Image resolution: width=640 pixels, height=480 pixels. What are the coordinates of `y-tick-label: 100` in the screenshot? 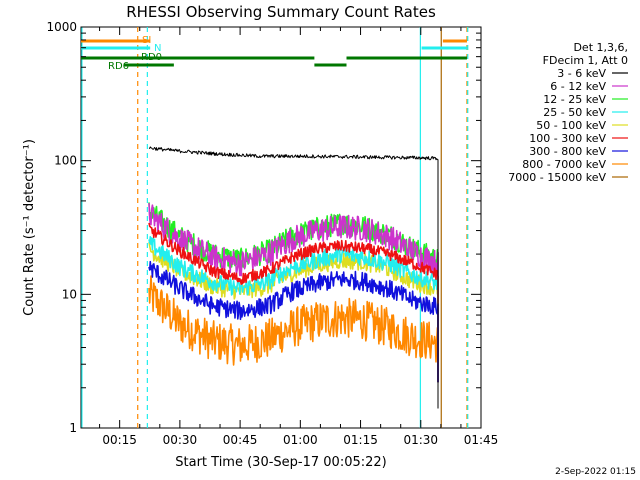 It's located at (65, 161).